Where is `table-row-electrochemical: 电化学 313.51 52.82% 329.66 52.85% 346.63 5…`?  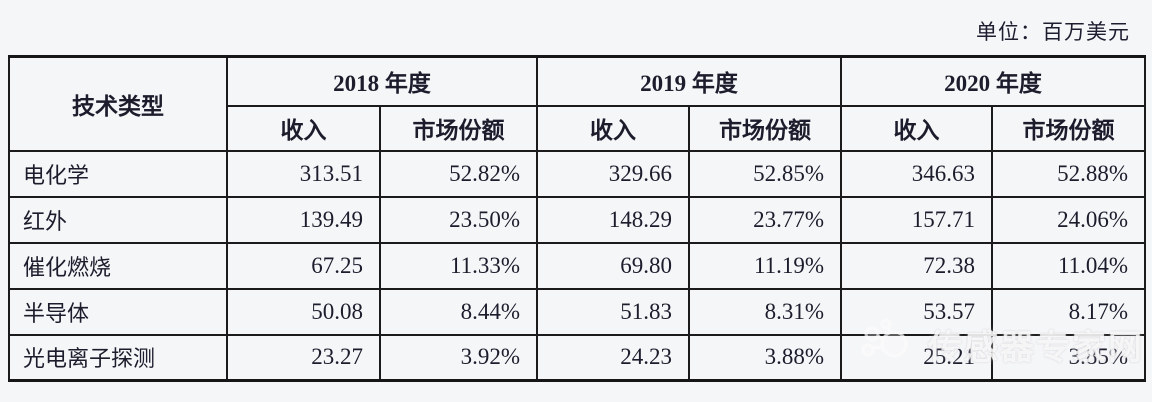
table-row-electrochemical: 电化学 313.51 52.82% 329.66 52.85% 346.63 5… is located at coordinates (577, 173).